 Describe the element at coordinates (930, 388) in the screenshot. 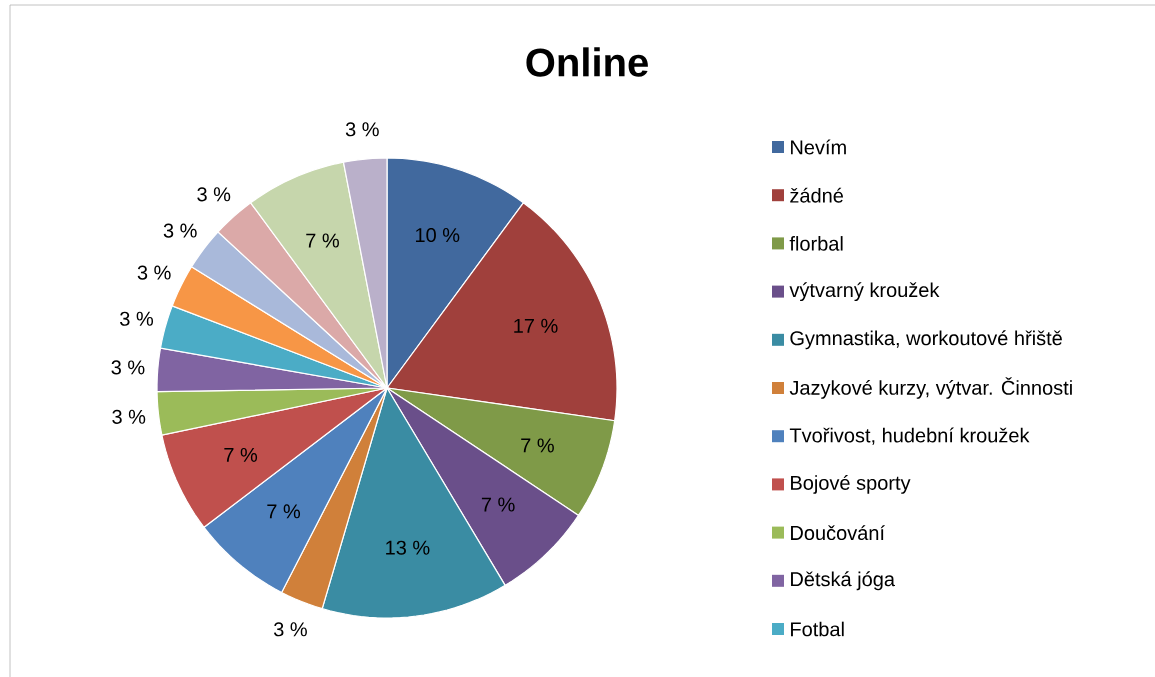

I see `legend-label: Jazykové kurzy, výtvar. Činnosti` at that location.